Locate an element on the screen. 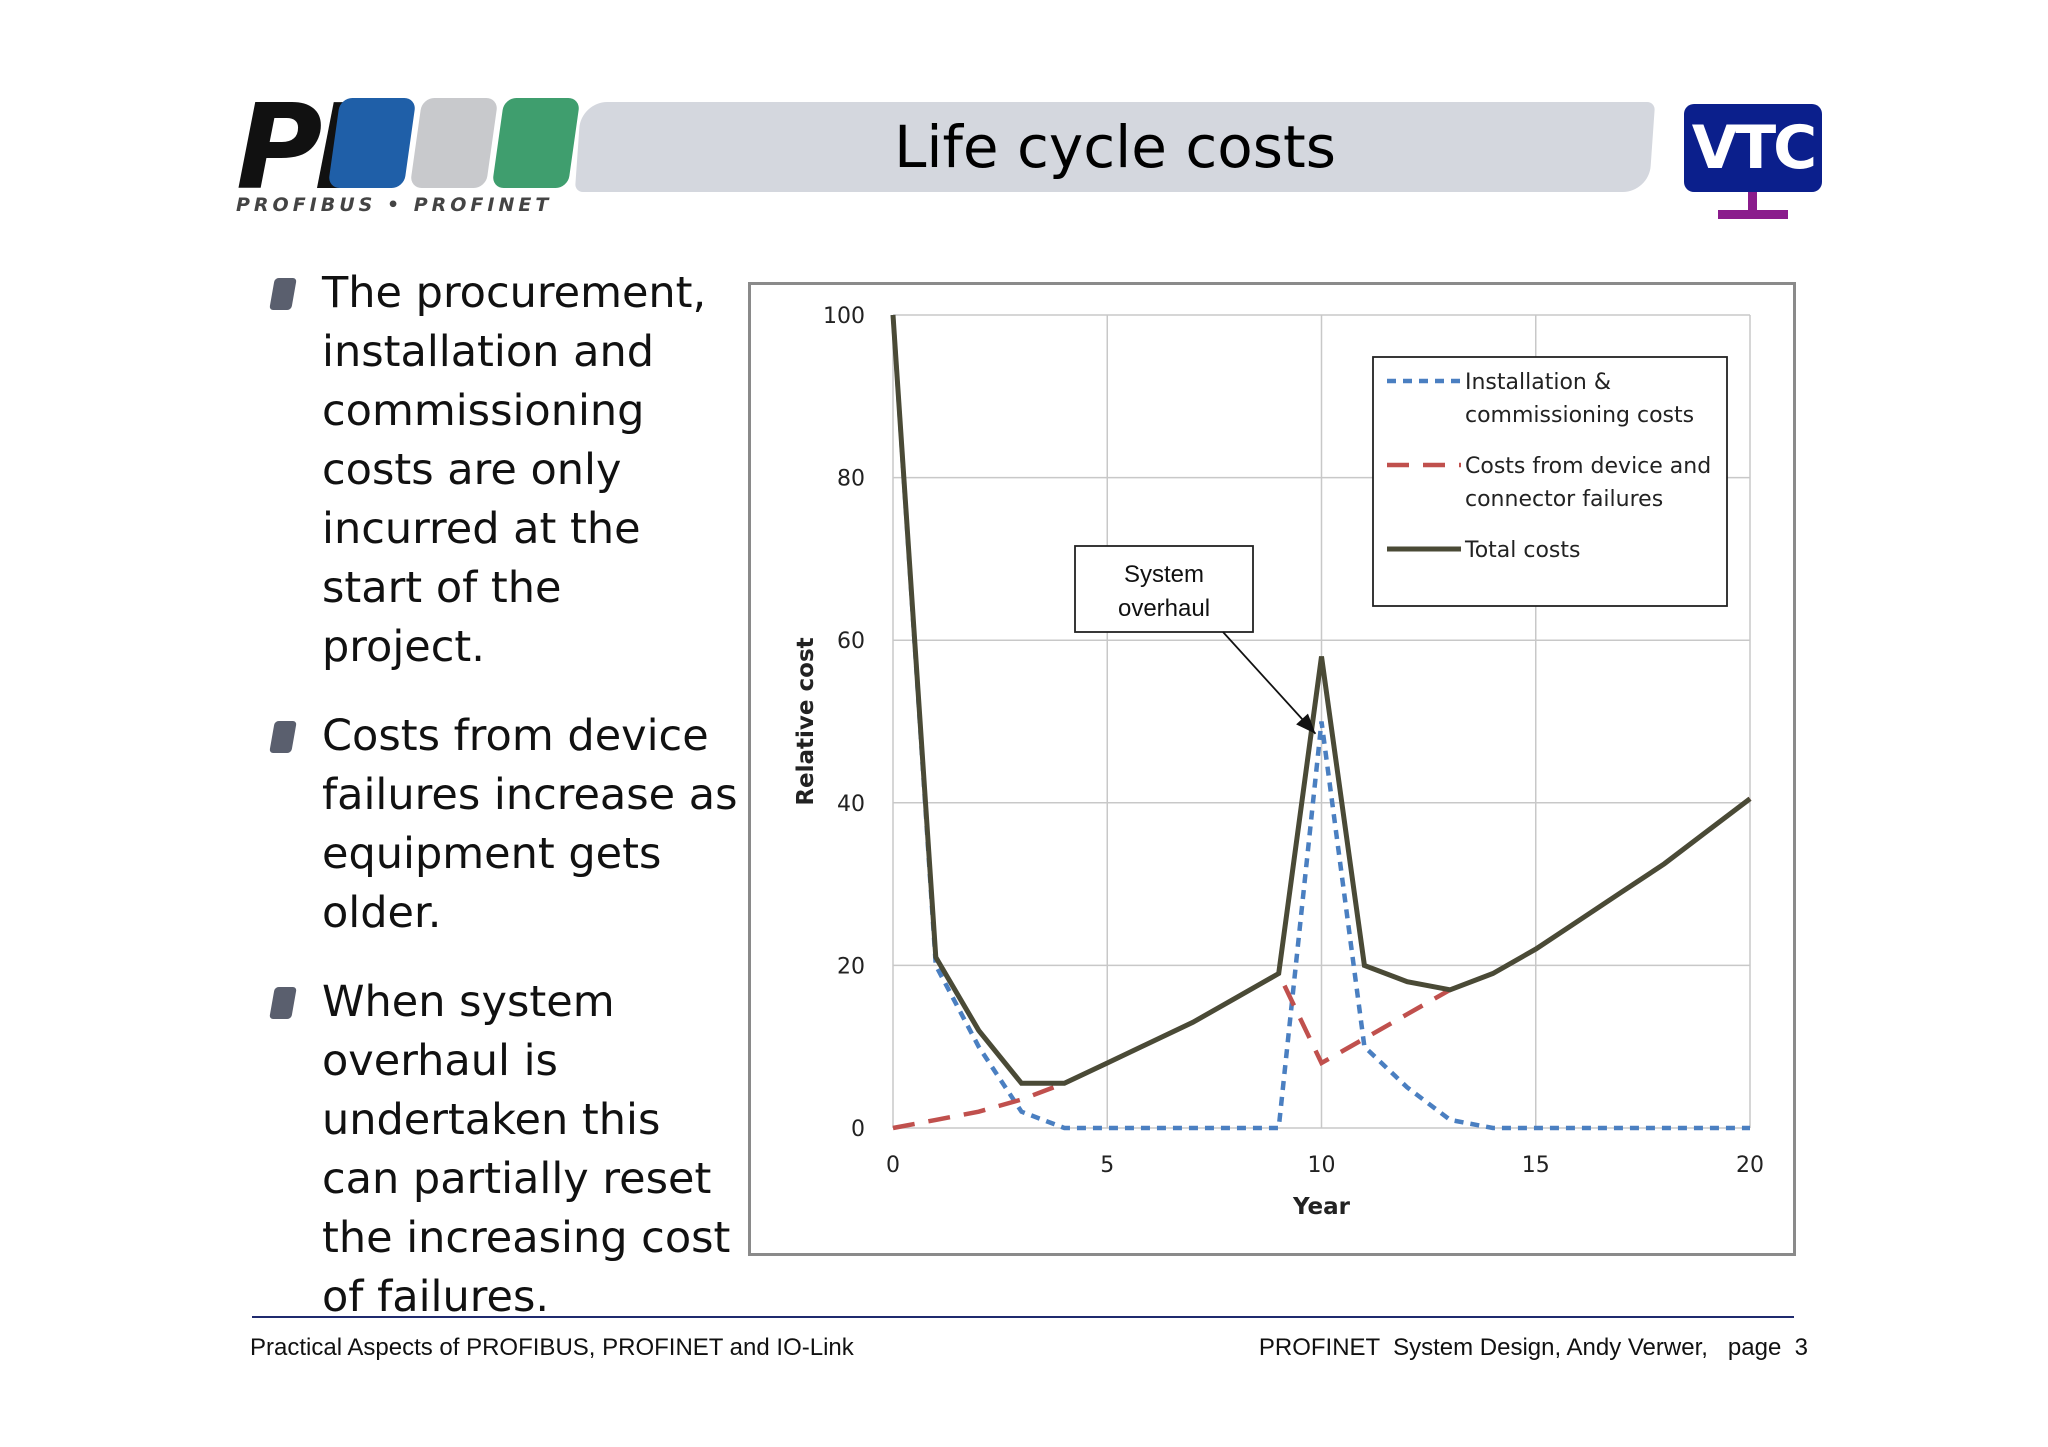 The width and height of the screenshot is (2048, 1447). y-tick-label: 20 is located at coordinates (851, 966).